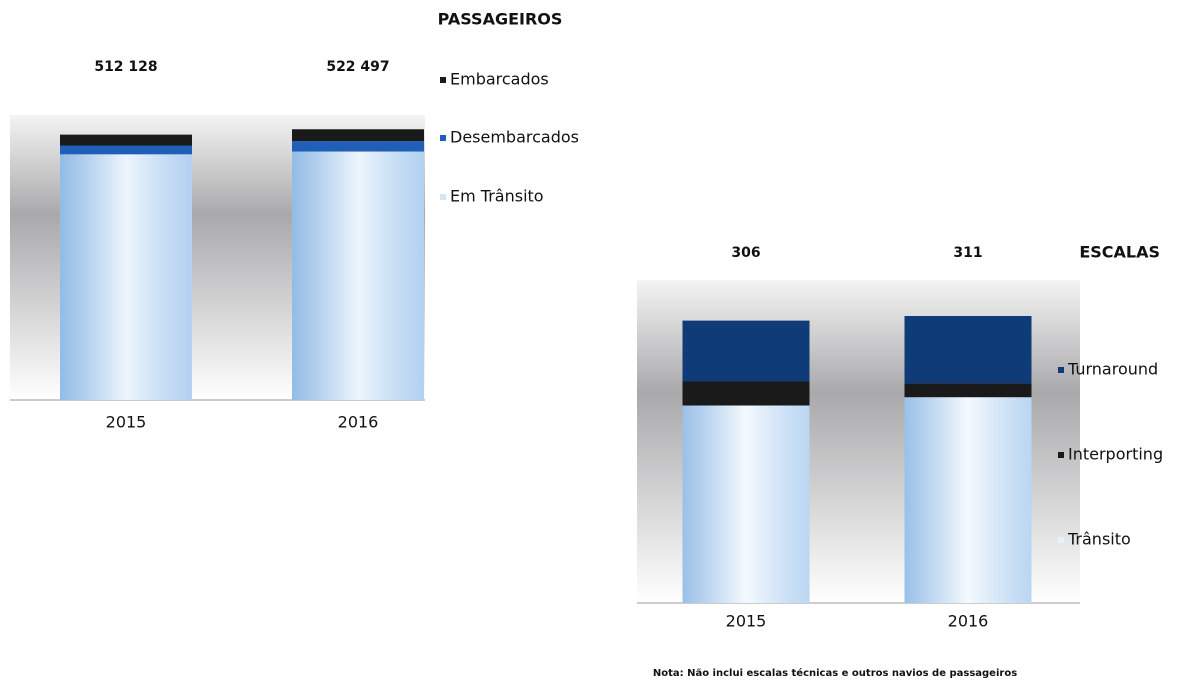  What do you see at coordinates (497, 196) in the screenshot?
I see `legend-label: Em Trânsito` at bounding box center [497, 196].